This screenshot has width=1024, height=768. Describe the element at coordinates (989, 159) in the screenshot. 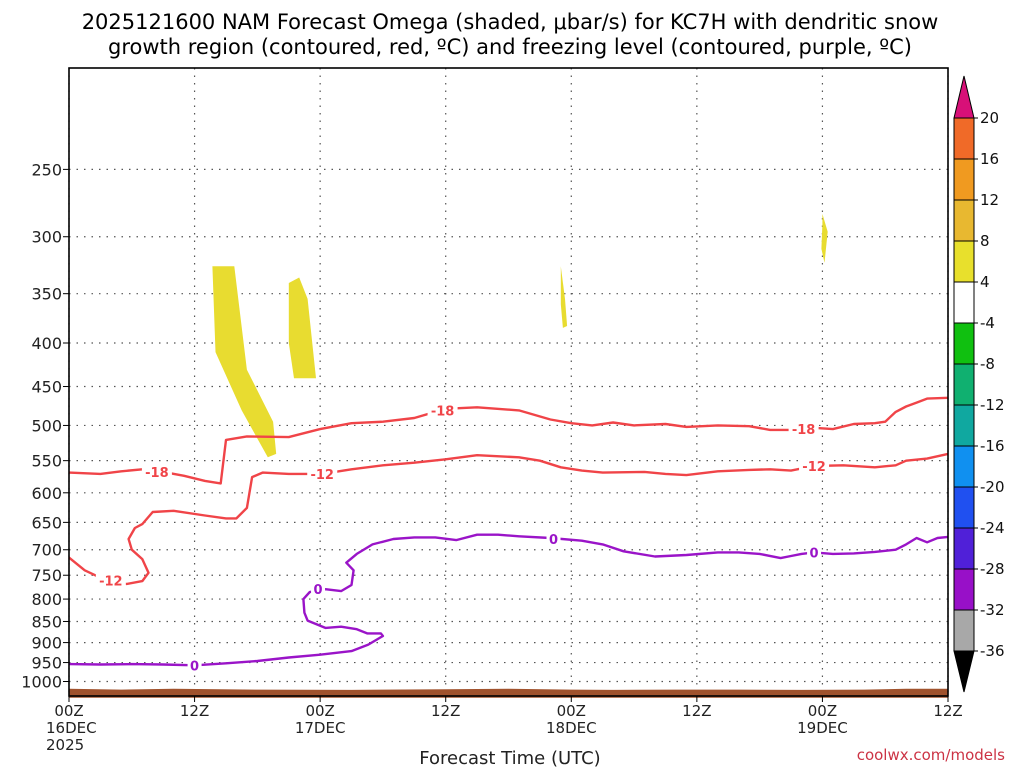

I see `colorbar-label-2: 16` at that location.